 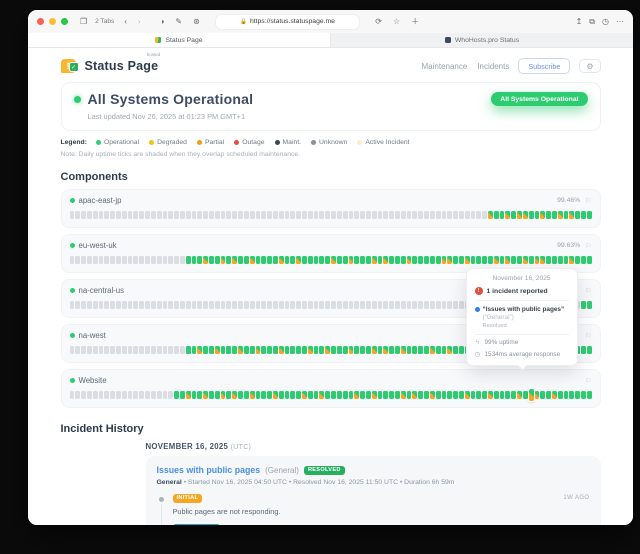 What do you see at coordinates (64, 21) in the screenshot?
I see `zoom-window-button` at bounding box center [64, 21].